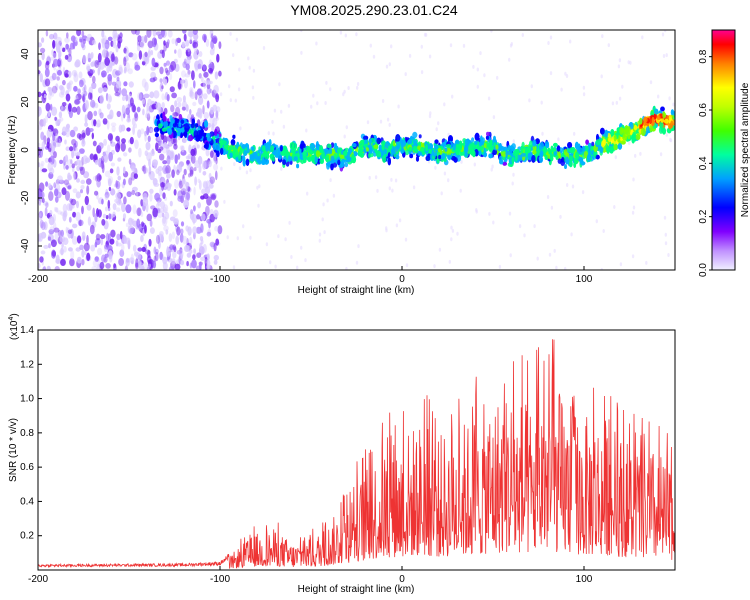 This screenshot has height=600, width=750. Describe the element at coordinates (220, 579) in the screenshot. I see `snr-xtick-label: -100` at that location.